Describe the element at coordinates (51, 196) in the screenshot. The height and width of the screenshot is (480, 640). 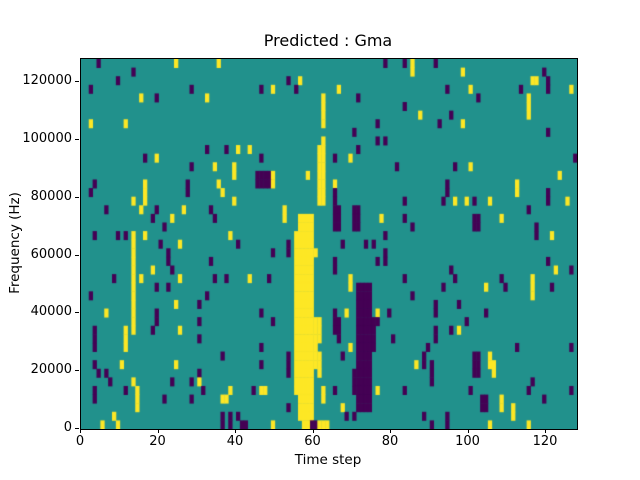
I see `y-tick-label: 80000` at that location.